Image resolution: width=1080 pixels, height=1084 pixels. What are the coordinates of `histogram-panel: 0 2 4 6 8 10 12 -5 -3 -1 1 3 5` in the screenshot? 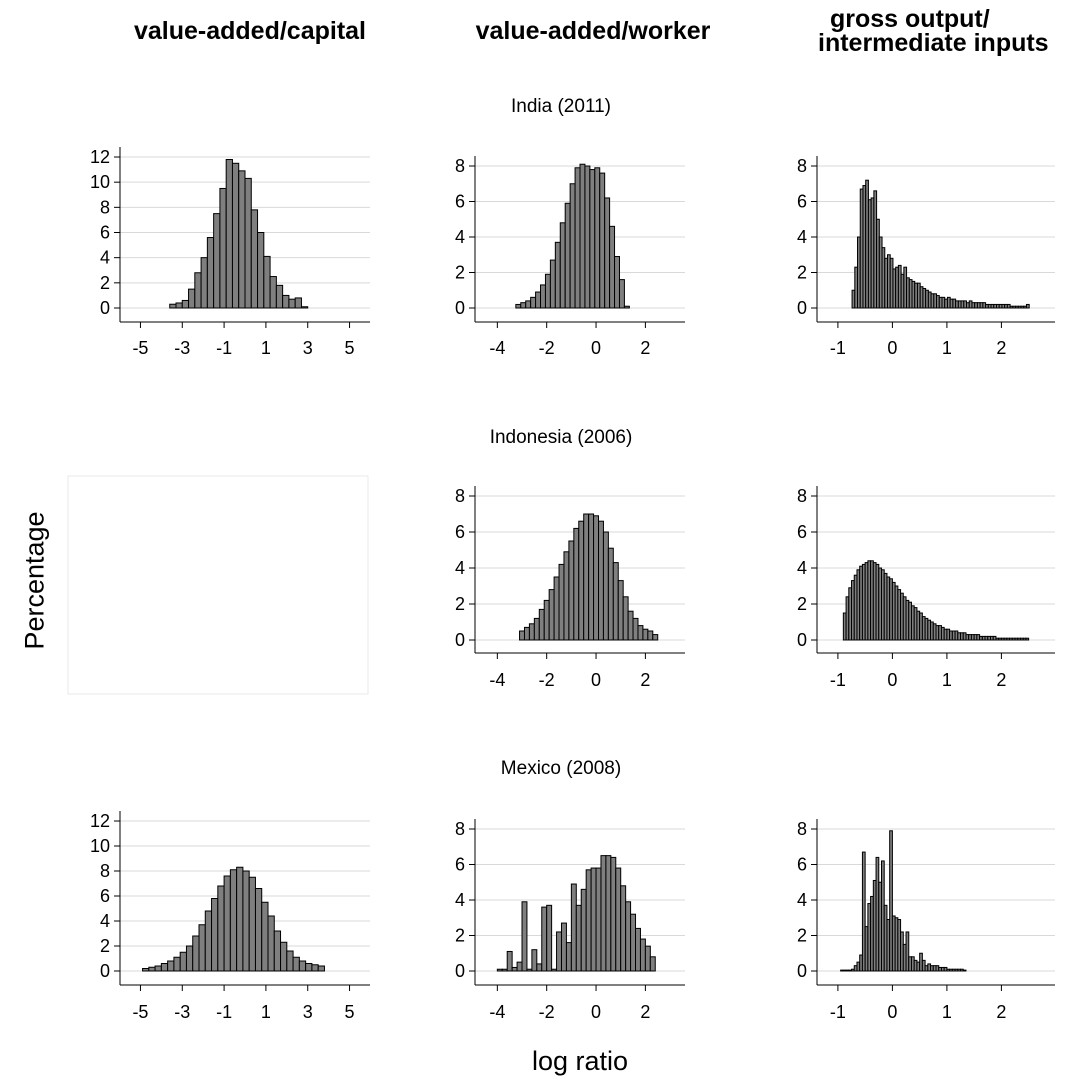 It's located at (230, 916).